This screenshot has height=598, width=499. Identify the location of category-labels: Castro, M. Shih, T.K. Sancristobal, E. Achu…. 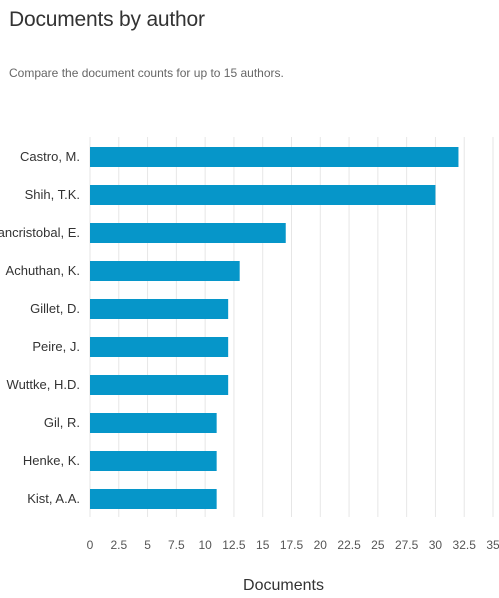
(40, 327).